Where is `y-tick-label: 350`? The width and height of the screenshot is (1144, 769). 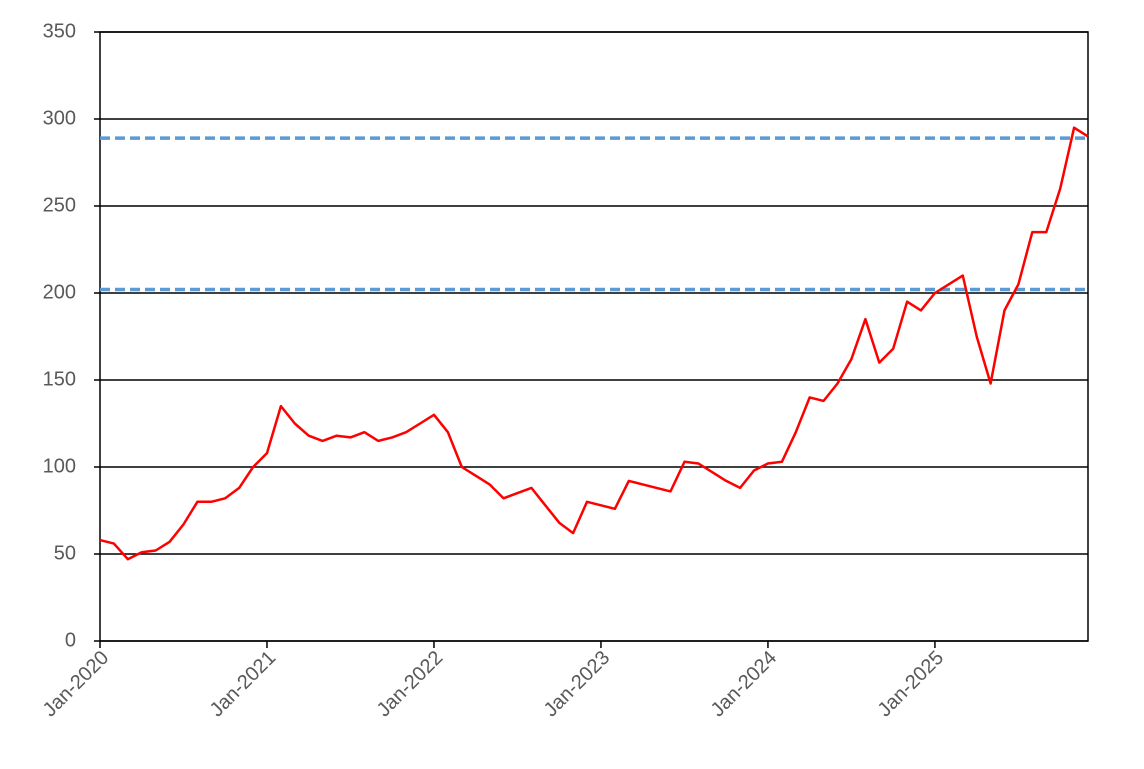 y-tick-label: 350 is located at coordinates (59, 31).